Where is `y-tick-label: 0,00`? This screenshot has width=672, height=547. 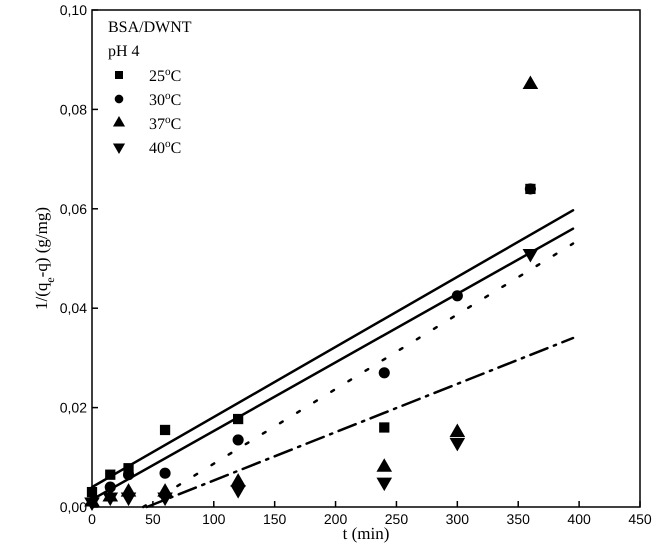
y-tick-label: 0,00 is located at coordinates (74, 507).